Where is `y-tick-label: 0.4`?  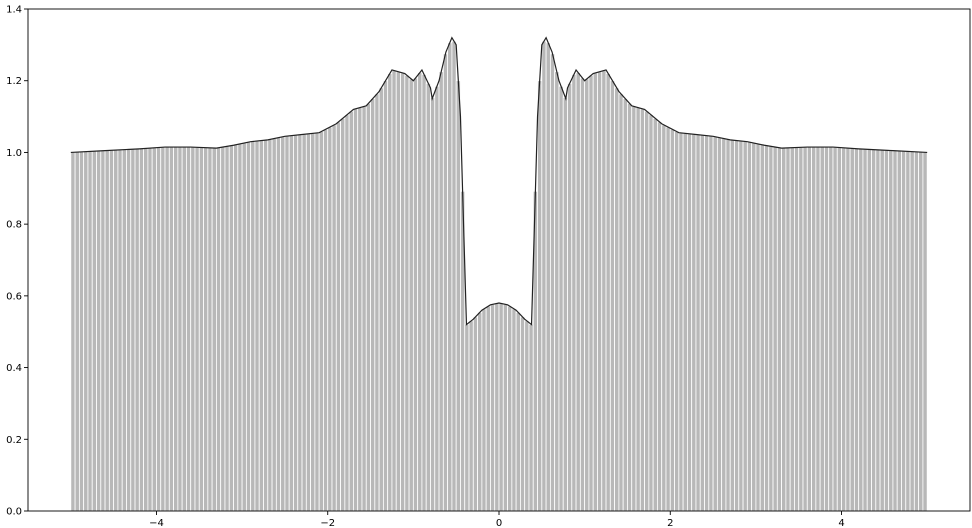 y-tick-label: 0.4 is located at coordinates (14, 368).